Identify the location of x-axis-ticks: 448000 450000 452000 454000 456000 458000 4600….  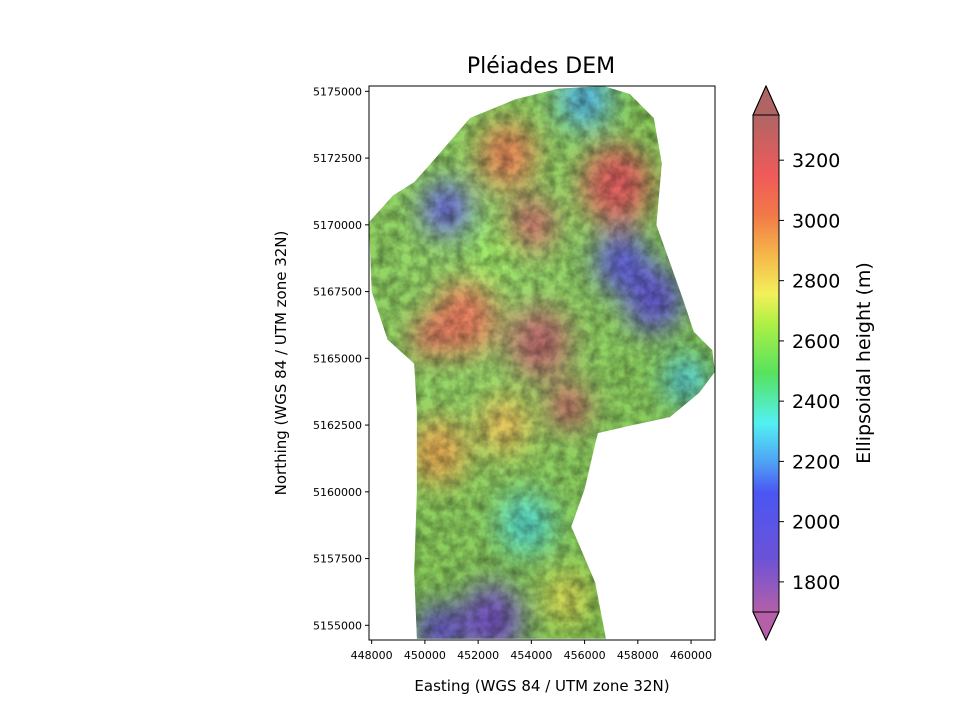
(531, 651).